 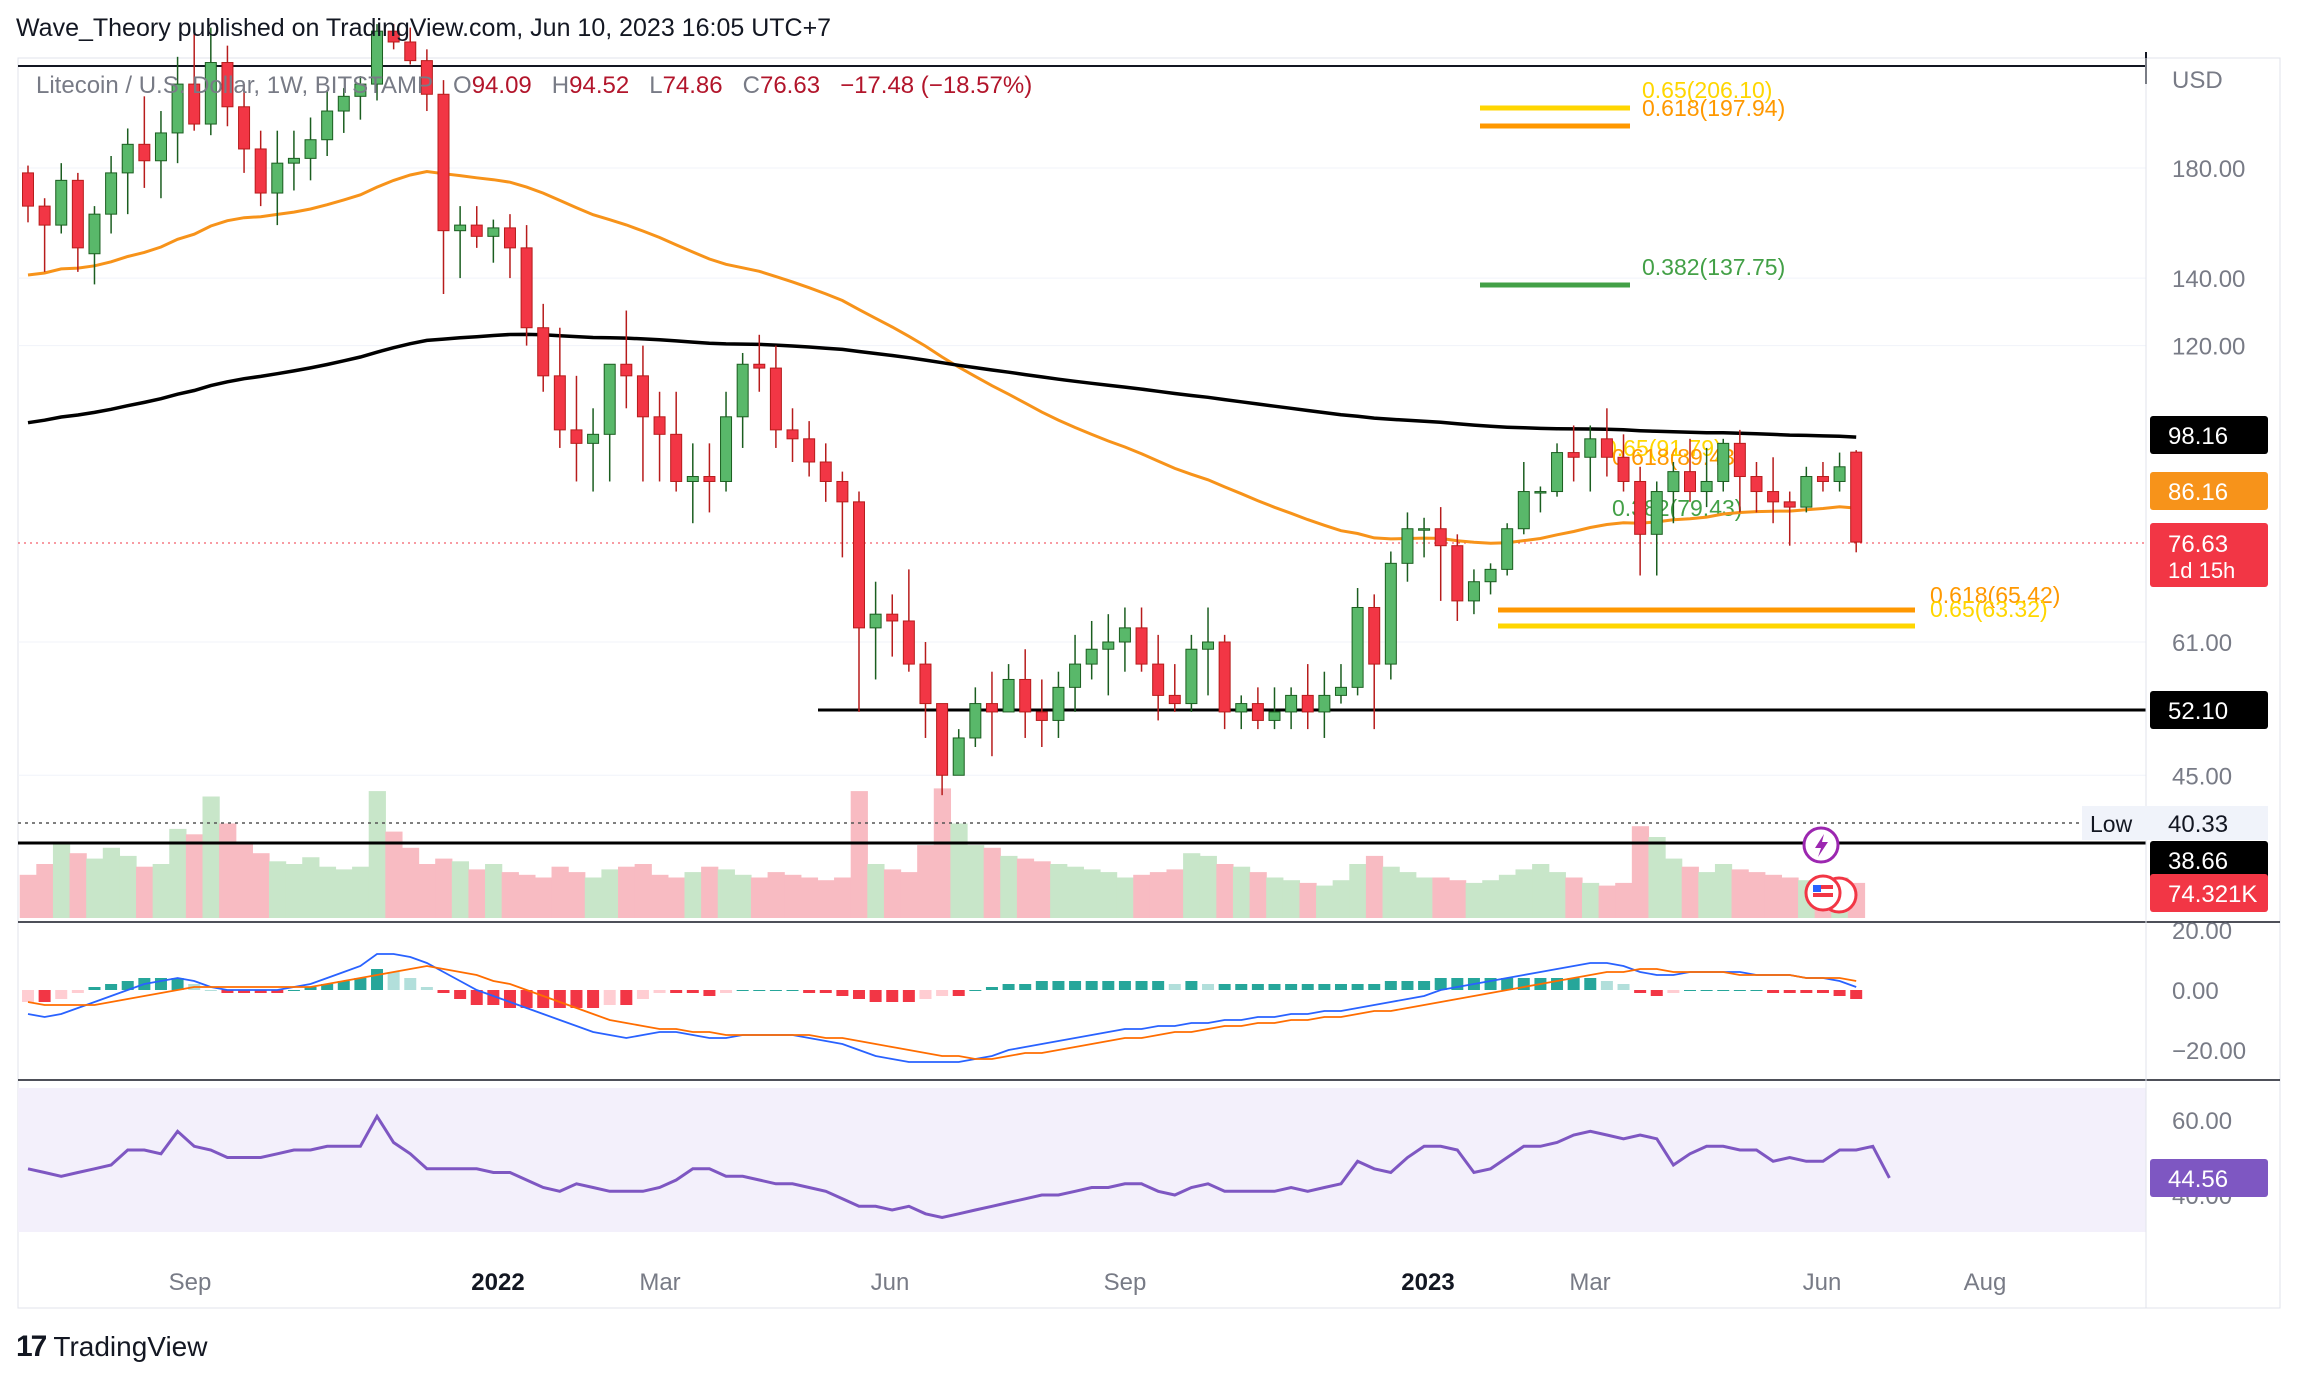 I want to click on support-badge-1-bg, so click(x=2209, y=710).